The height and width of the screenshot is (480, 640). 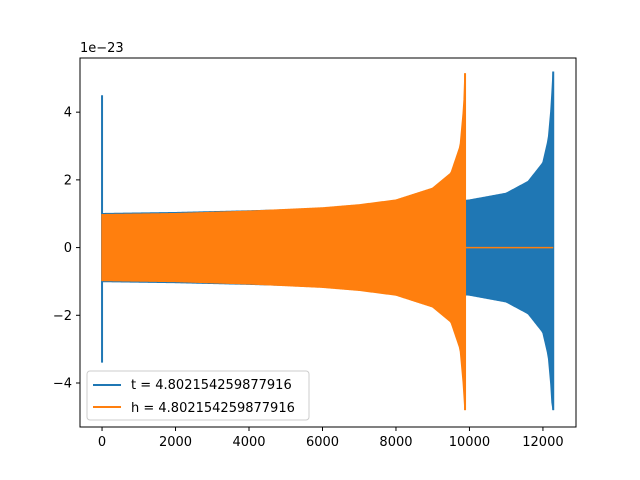 I want to click on y-tick-label: 0, so click(x=68, y=248).